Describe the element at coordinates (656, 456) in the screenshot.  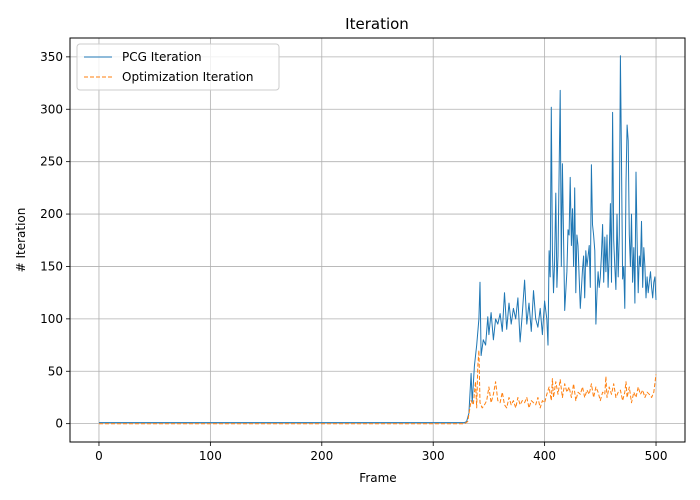
I see `x-tick-label: 500` at that location.